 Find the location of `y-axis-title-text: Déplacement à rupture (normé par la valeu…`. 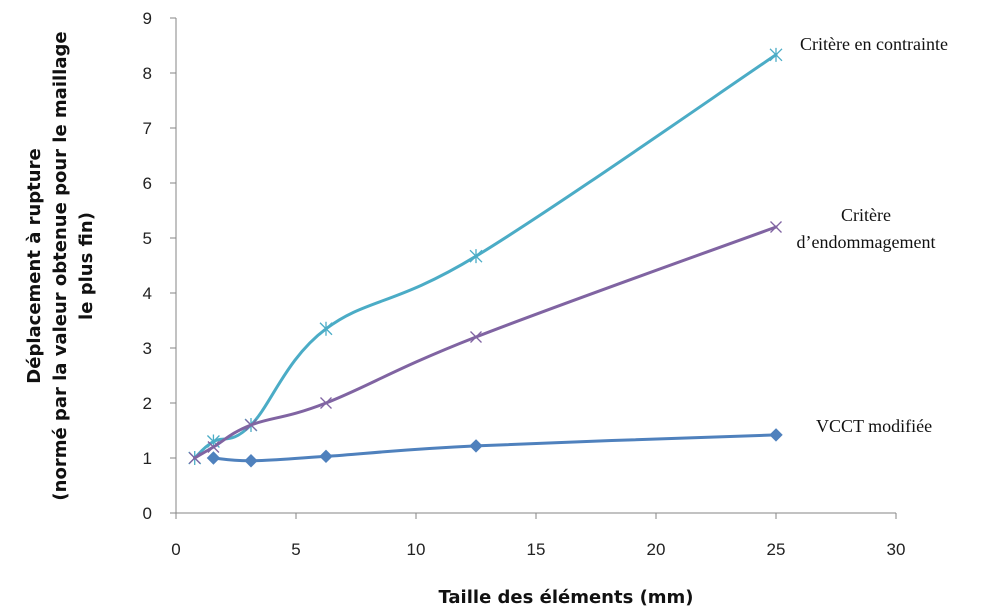

y-axis-title-text: Déplacement à rupture (normé par la valeu… is located at coordinates (60, 265).